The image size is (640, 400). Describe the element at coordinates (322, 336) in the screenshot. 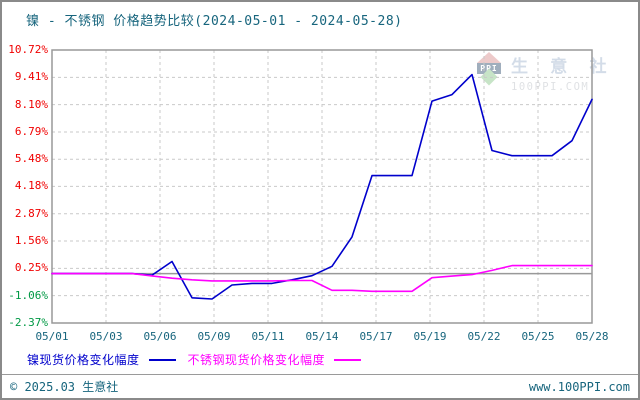

I see `x-axis-label: 05/14` at that location.